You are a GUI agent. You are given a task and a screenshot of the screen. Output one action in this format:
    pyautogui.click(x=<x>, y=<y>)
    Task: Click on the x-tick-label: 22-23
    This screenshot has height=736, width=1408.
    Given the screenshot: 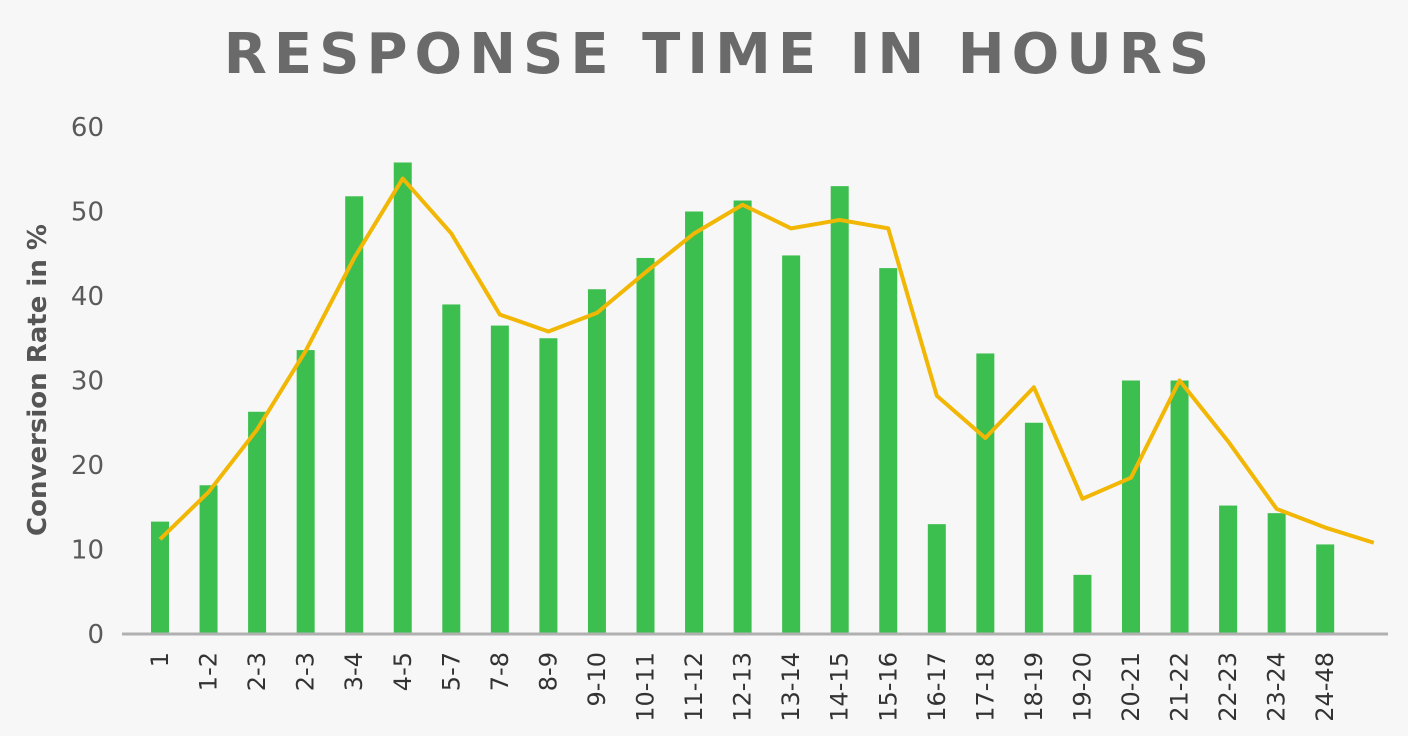 What is the action you would take?
    pyautogui.click(x=1228, y=687)
    